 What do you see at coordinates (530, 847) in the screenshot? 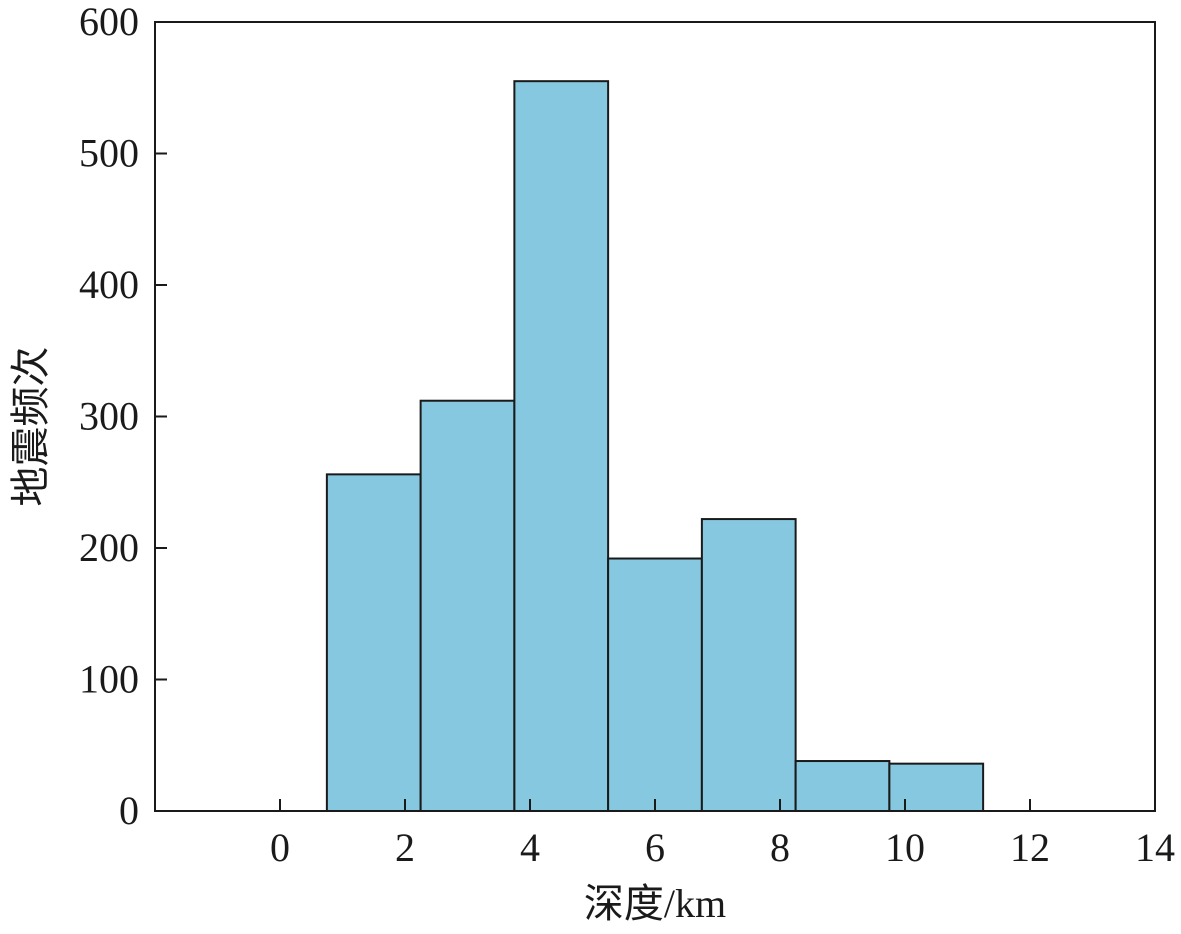
I see `x-tick-label: 4` at bounding box center [530, 847].